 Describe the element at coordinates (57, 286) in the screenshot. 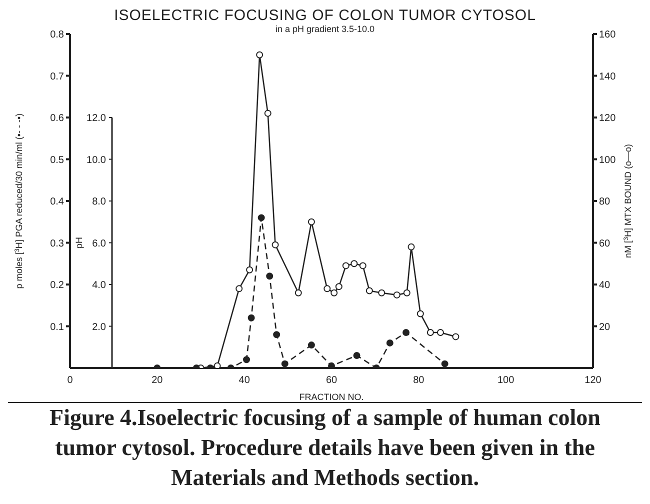

I see `y-tick-label: 0.2` at that location.